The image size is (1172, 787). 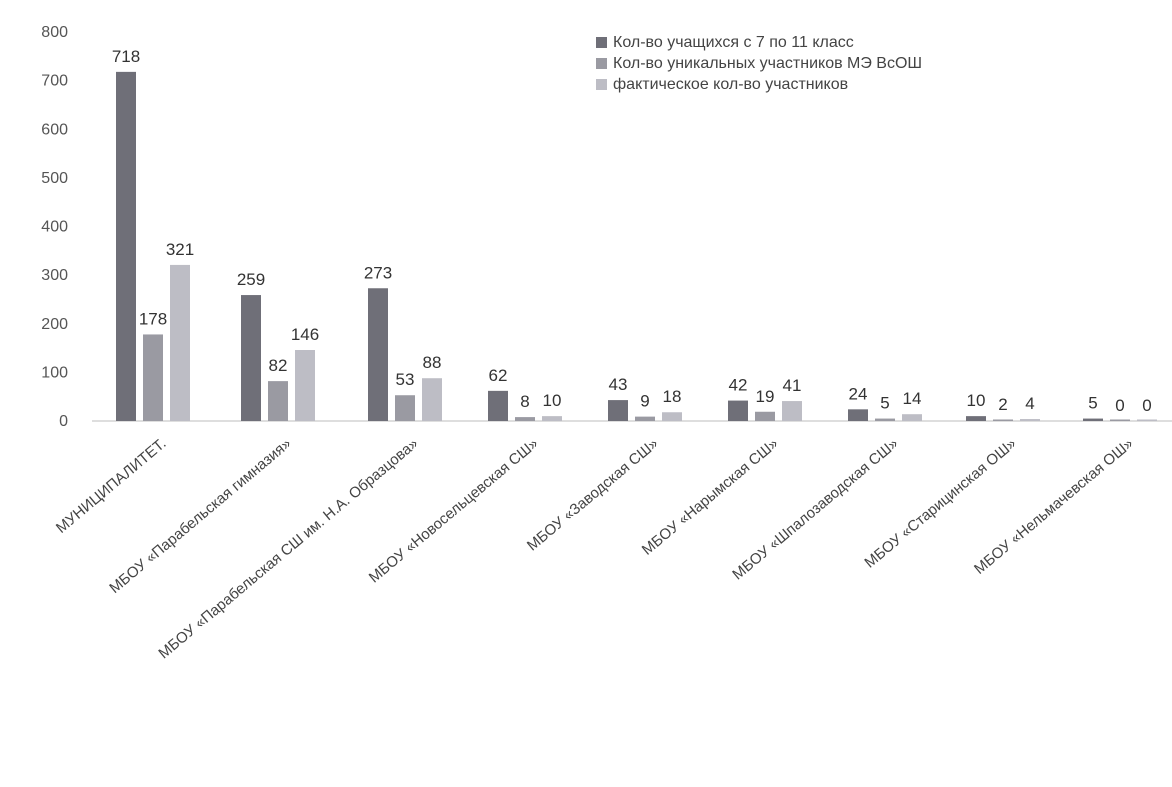 What do you see at coordinates (54, 32) in the screenshot?
I see `y-tick-label: 800` at bounding box center [54, 32].